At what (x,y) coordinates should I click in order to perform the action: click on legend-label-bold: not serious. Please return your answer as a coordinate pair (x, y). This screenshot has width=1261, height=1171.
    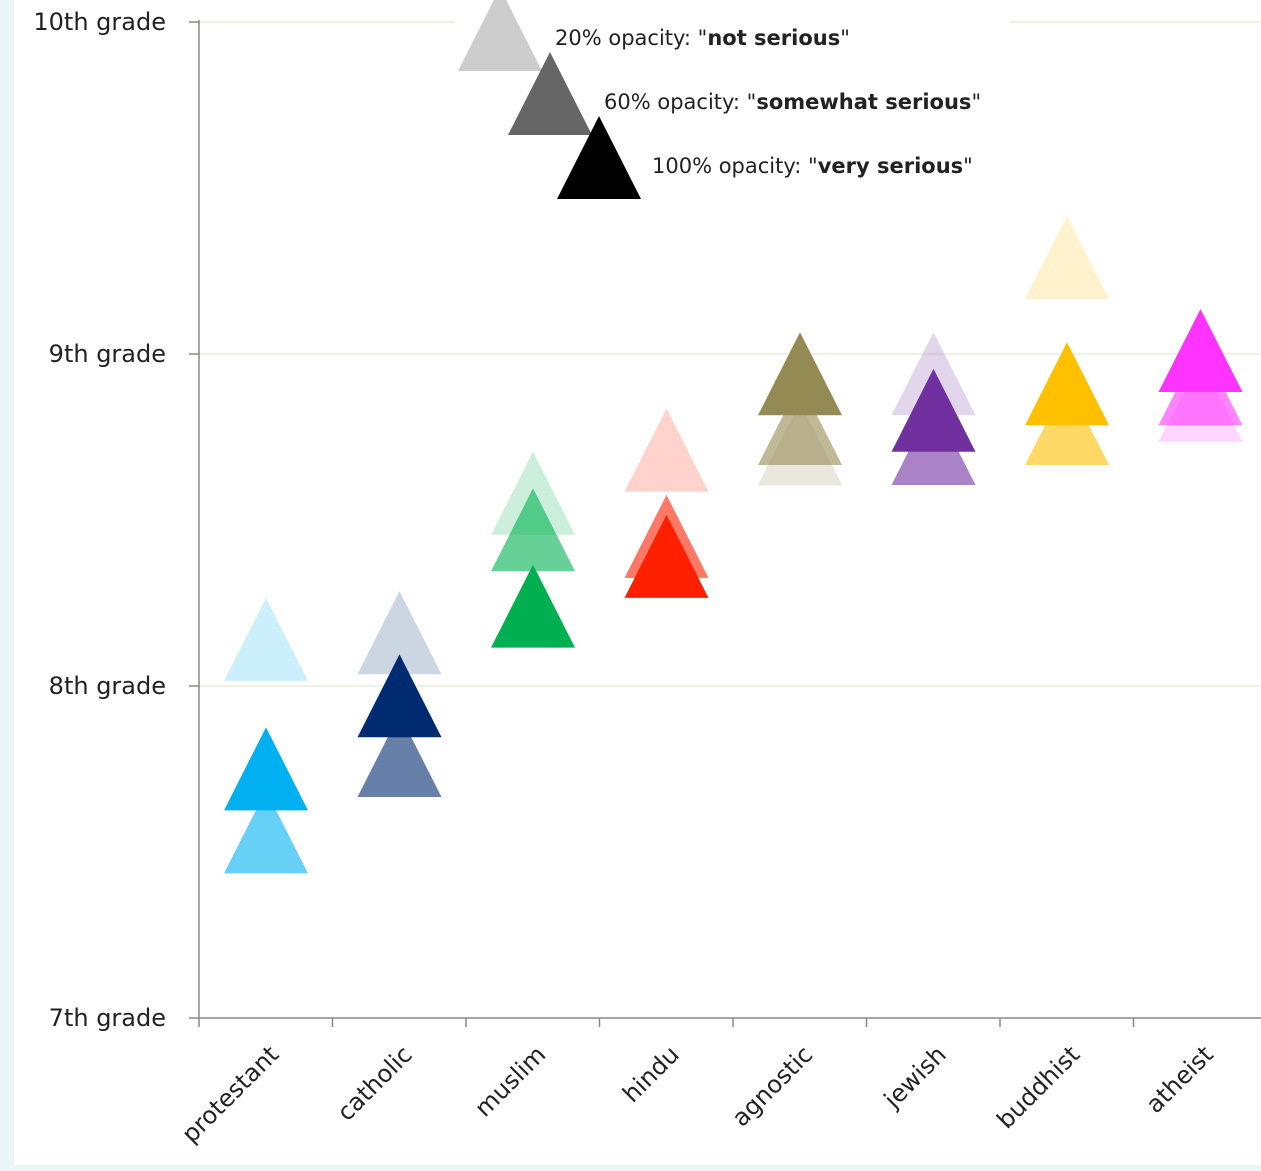
    Looking at the image, I should click on (773, 38).